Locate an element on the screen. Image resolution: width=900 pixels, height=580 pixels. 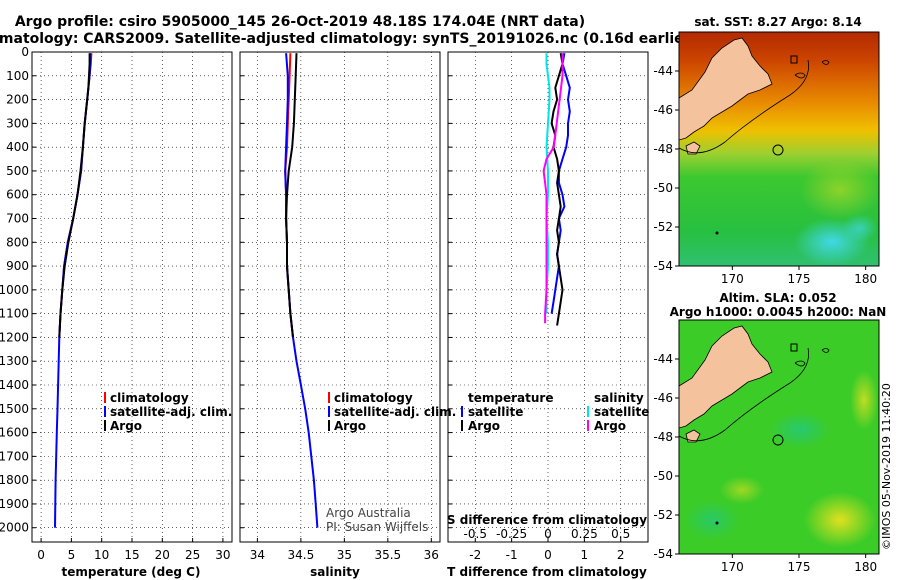
x2-tick-label: 0.25 is located at coordinates (584, 534).